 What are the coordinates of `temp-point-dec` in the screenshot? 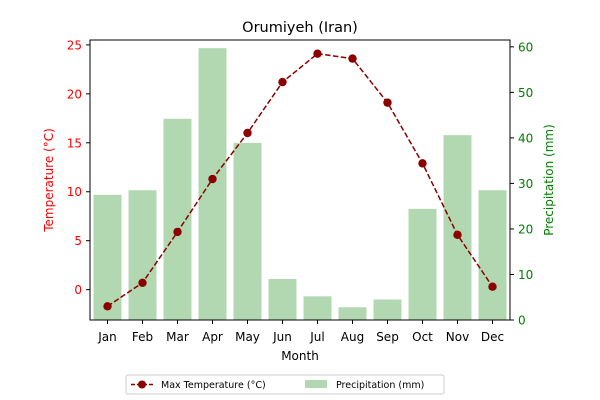 It's located at (492, 286).